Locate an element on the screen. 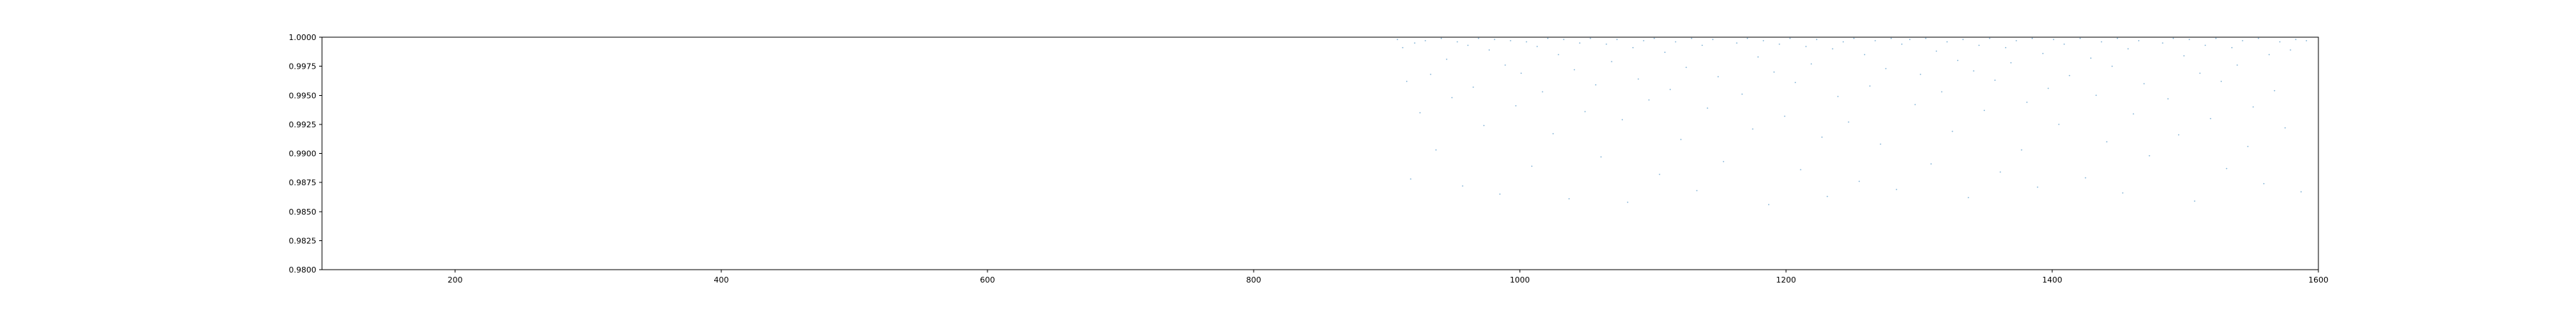  x-tick-label: 200 is located at coordinates (455, 280).